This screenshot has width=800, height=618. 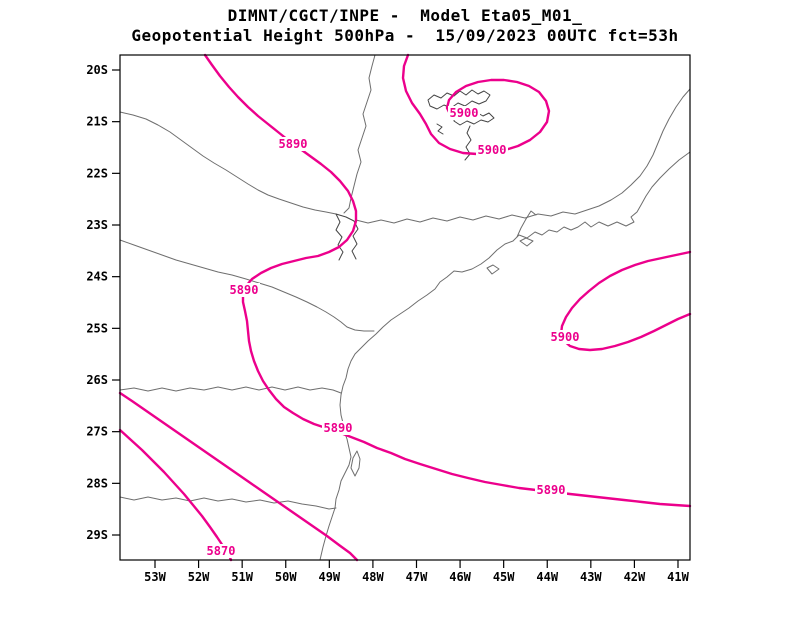 What do you see at coordinates (405, 15) in the screenshot?
I see `map-title-line1: DIMNT/CGCT/INPE - Model Eta05_M01_` at bounding box center [405, 15].